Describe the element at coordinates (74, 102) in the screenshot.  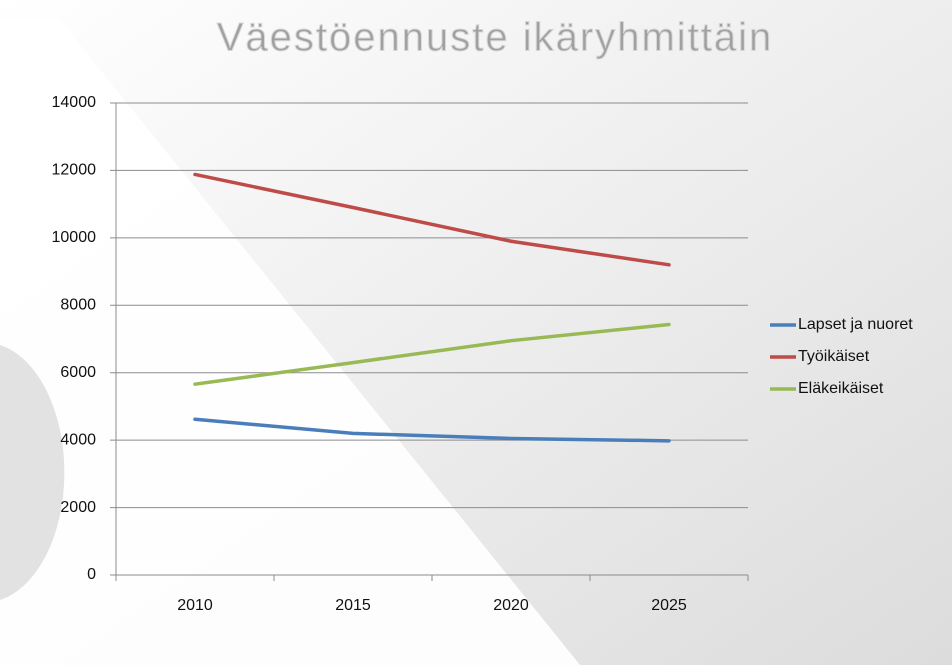
I see `y-tick-label: 14000` at that location.